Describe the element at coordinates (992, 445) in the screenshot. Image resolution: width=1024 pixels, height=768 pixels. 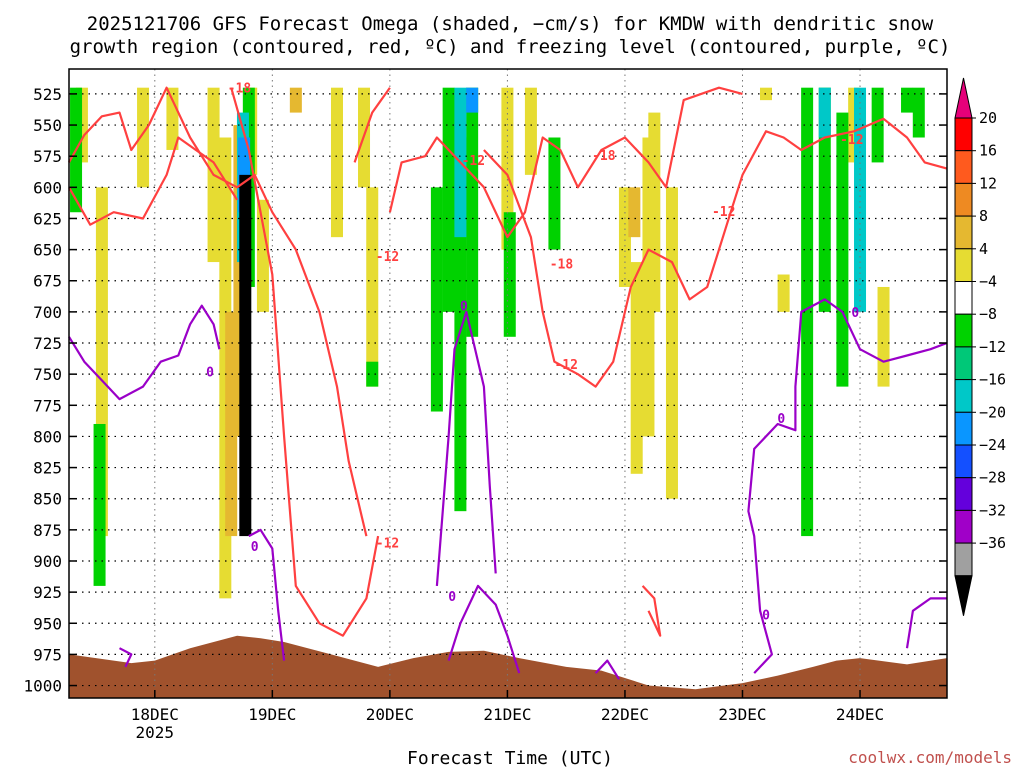
I see `colorbar-label: −24` at that location.